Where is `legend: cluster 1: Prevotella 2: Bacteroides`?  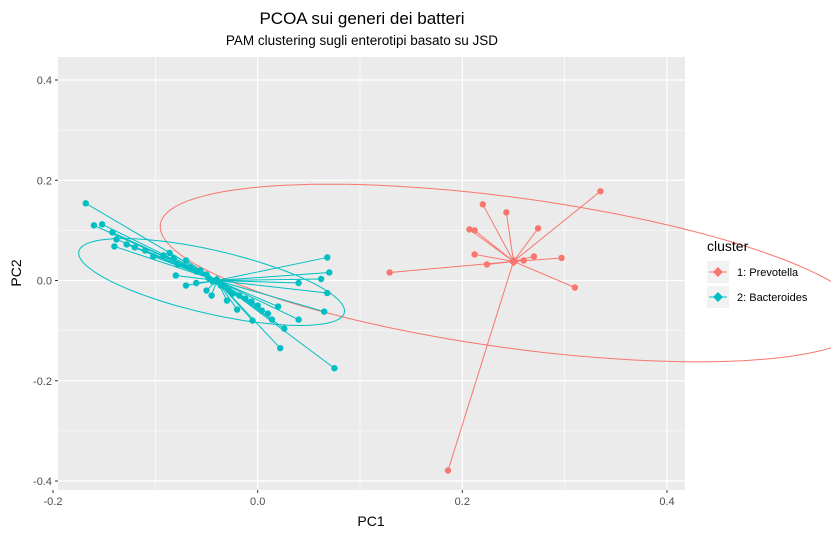
legend: cluster 1: Prevotella 2: Bacteroides is located at coordinates (757, 273).